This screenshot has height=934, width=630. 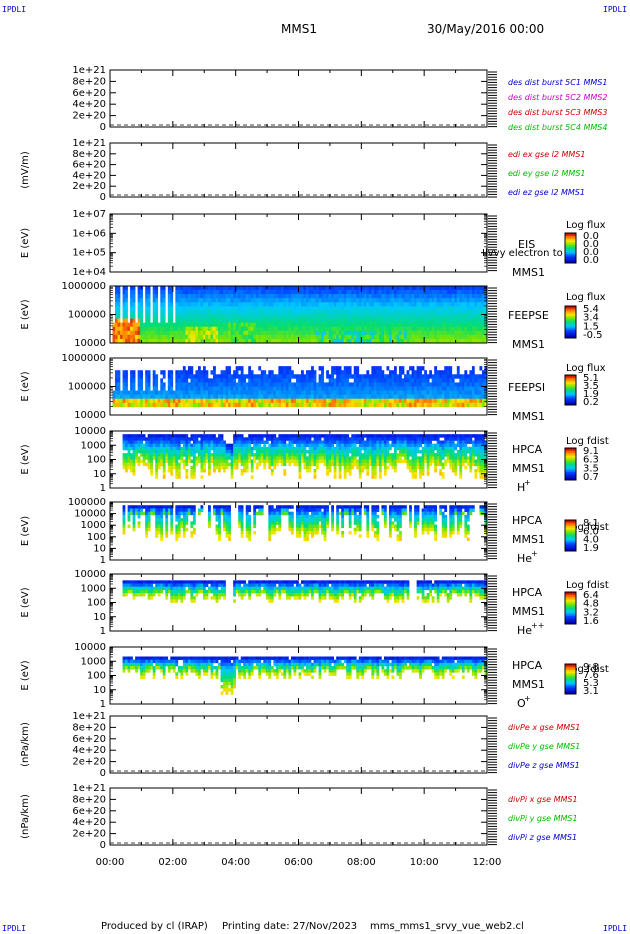 What do you see at coordinates (90, 647) in the screenshot?
I see `y-tick-label: 10000` at bounding box center [90, 647].